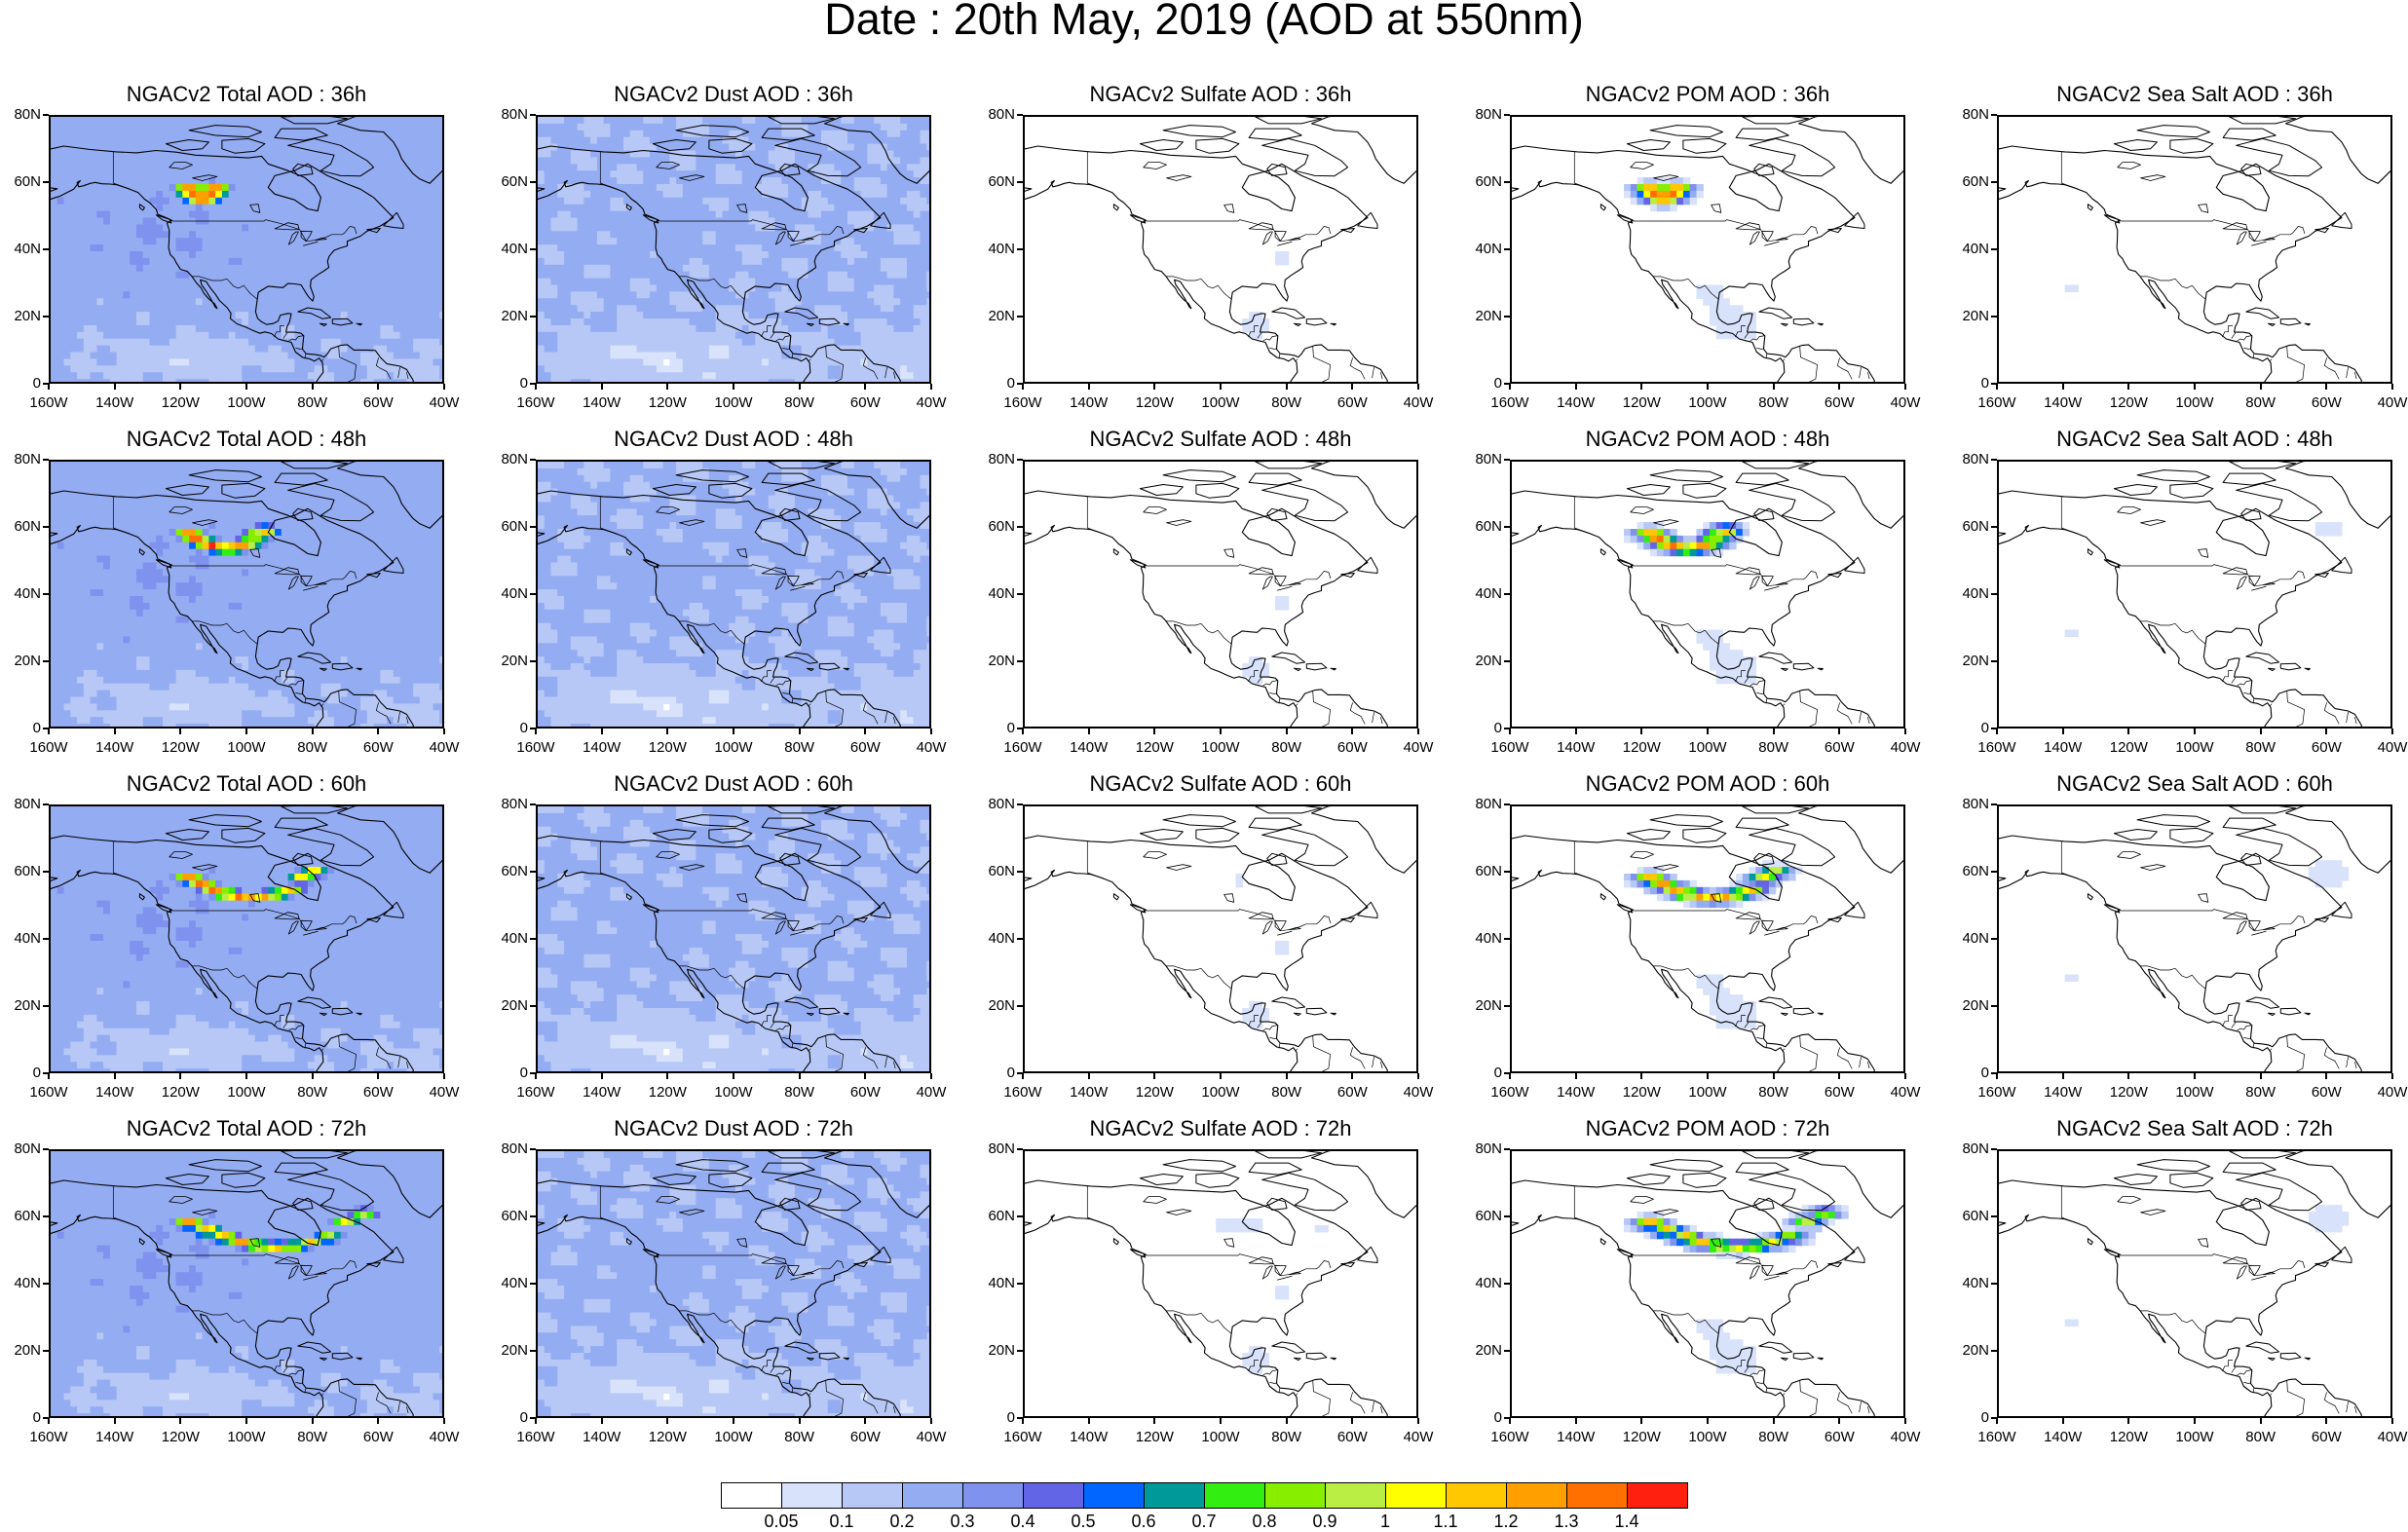 The height and width of the screenshot is (1532, 2408). I want to click on lat-tick-label: 60N, so click(506, 527).